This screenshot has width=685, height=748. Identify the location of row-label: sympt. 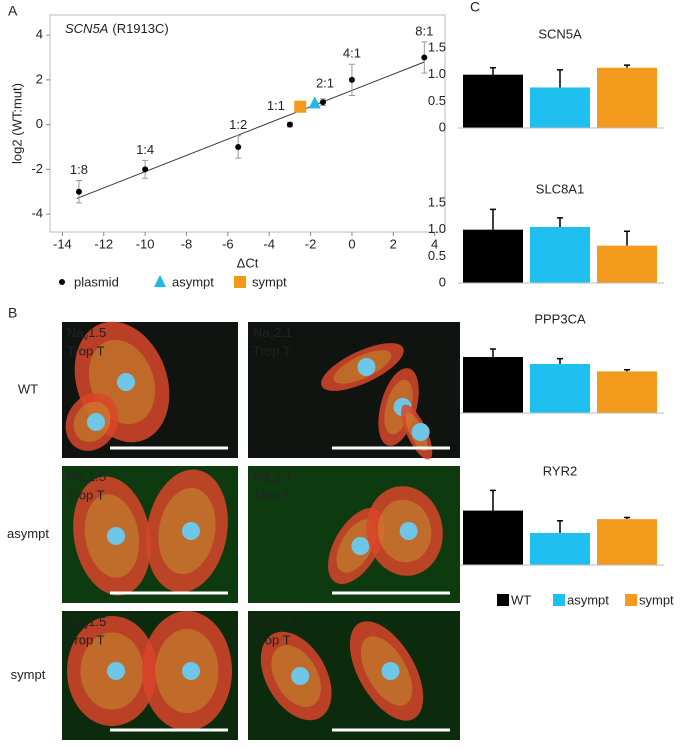
(28, 674).